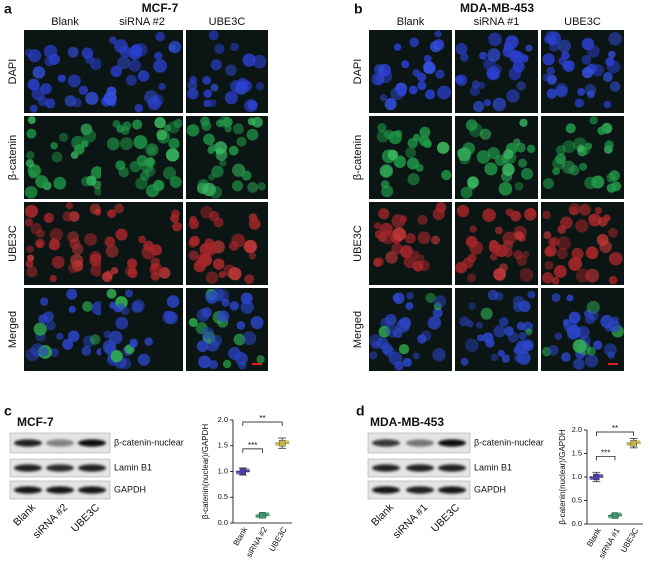 The image size is (650, 563). What do you see at coordinates (615, 428) in the screenshot?
I see `sig-label: **` at bounding box center [615, 428].